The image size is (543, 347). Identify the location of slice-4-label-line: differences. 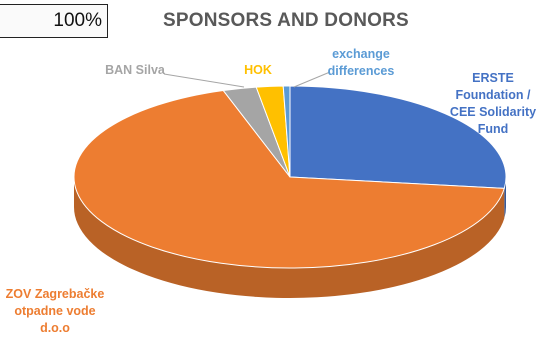
(361, 71).